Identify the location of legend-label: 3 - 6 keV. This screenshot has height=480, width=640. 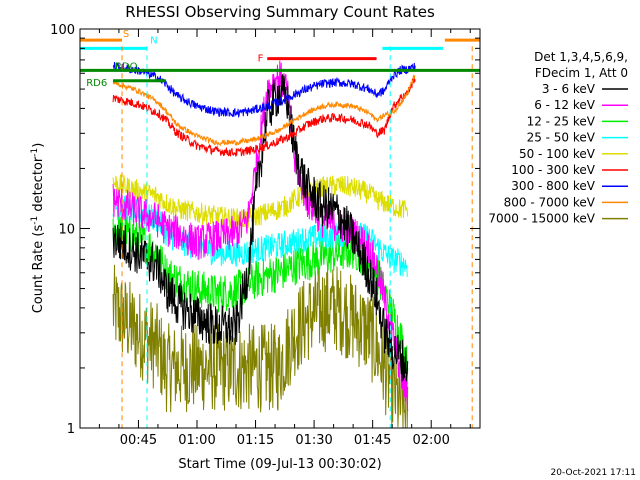
(569, 89).